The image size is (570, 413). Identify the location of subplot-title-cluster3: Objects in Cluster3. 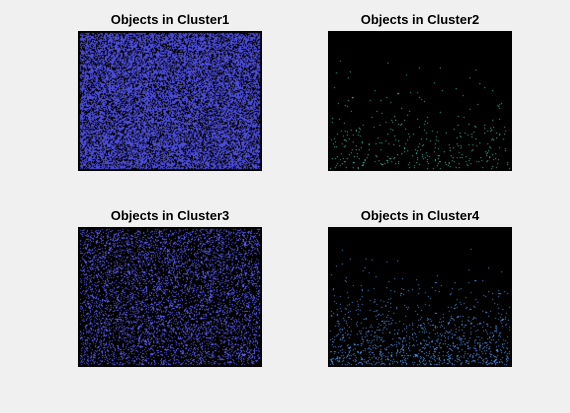
(170, 215).